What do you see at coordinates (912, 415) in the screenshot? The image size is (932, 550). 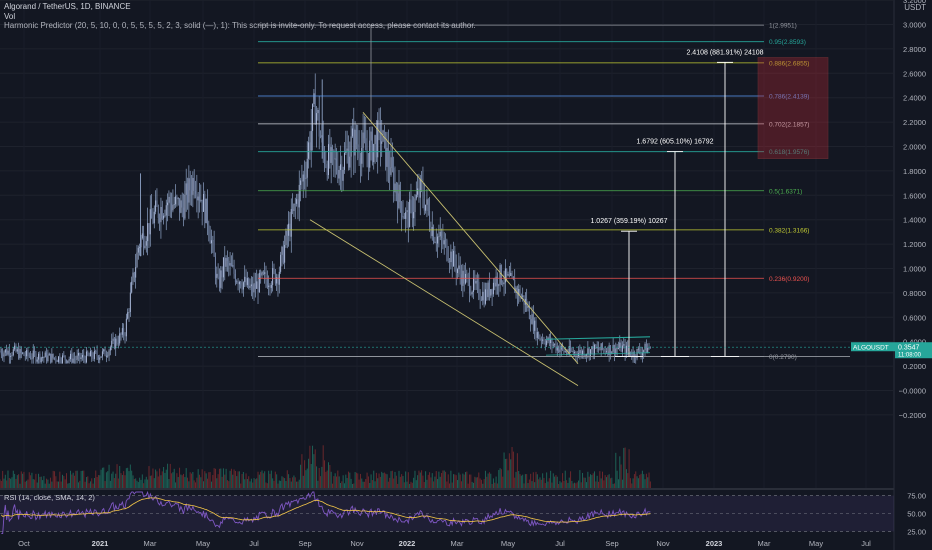 I see `price-tick-label: −0.2000` at bounding box center [912, 415].